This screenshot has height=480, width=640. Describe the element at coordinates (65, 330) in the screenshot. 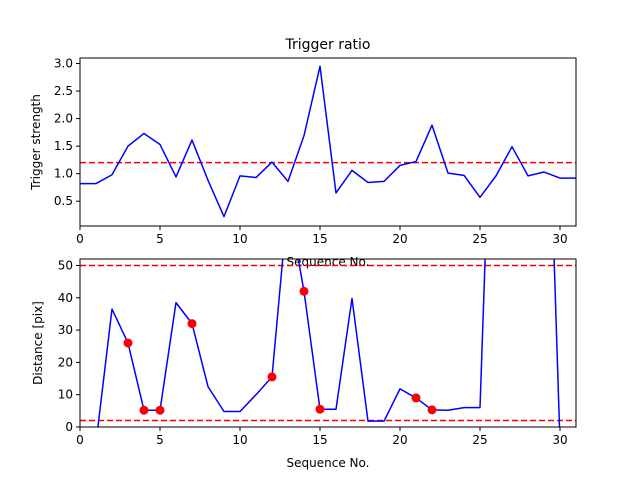

I see `y-tick-label: 30` at that location.